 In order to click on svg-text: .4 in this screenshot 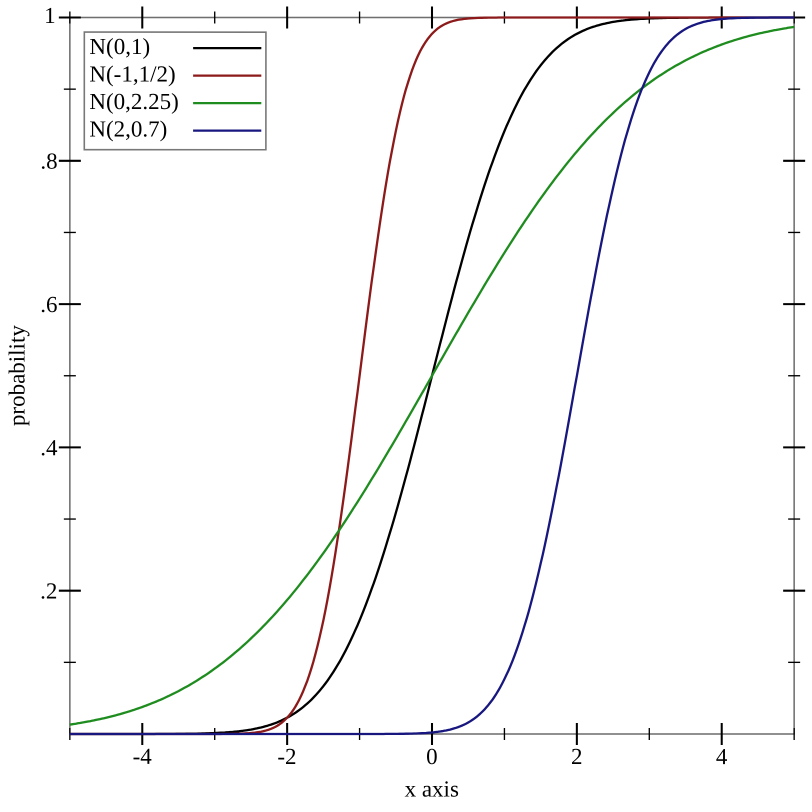, I will do `click(49, 447)`.